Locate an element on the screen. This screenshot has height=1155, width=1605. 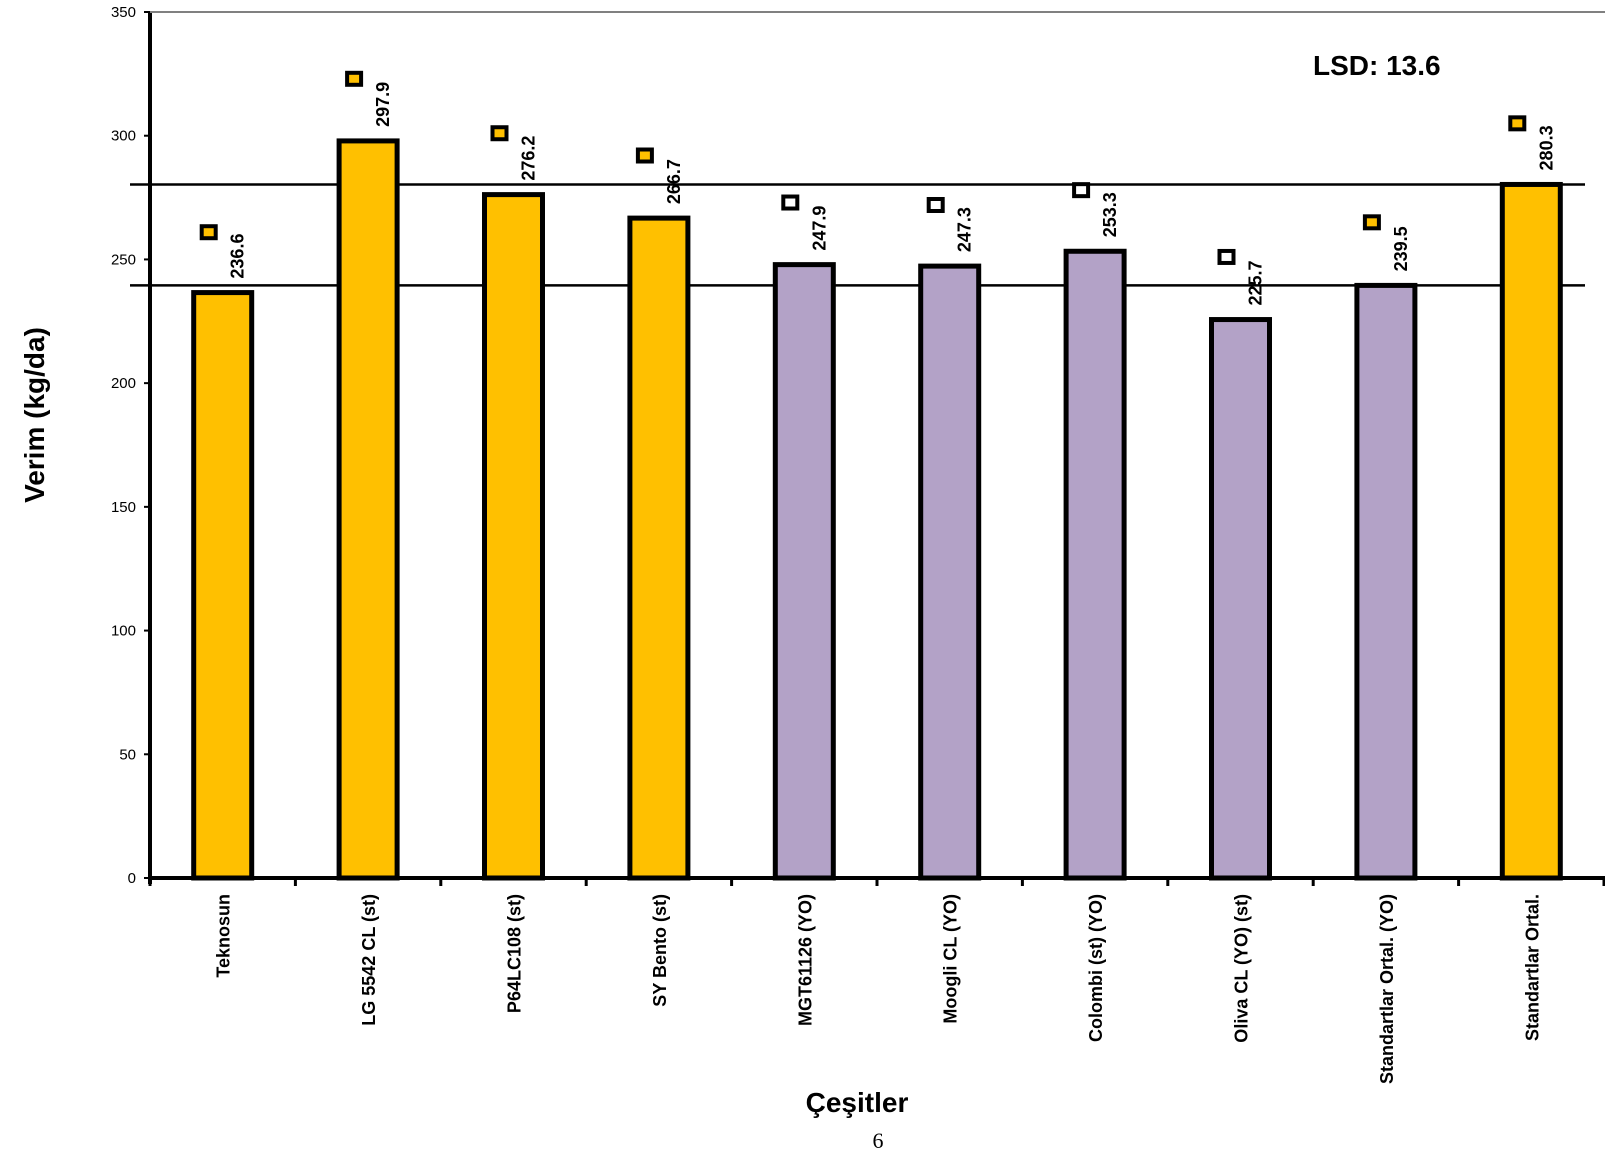
y-tick-label: 350 is located at coordinates (123, 12).